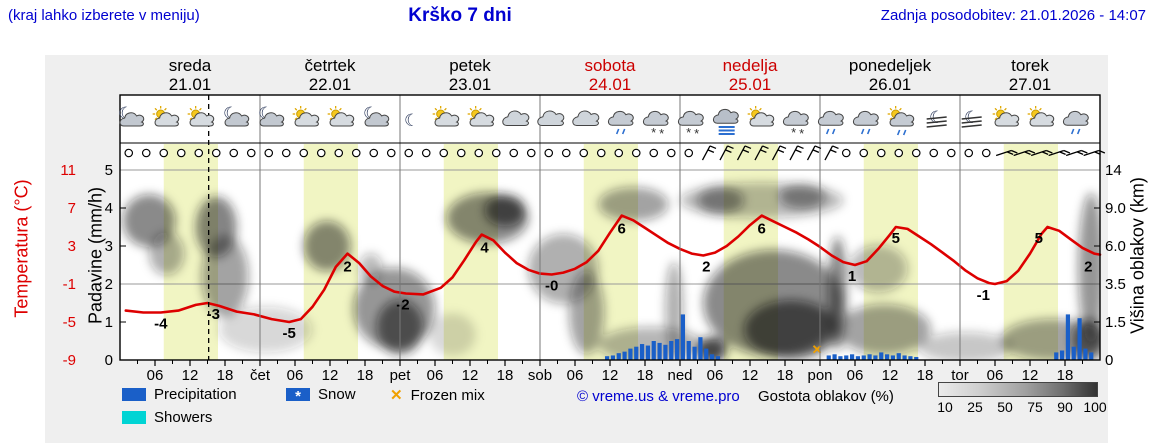 Image resolution: width=1152 pixels, height=443 pixels. Describe the element at coordinates (826, 396) in the screenshot. I see `cloud-density-label: Gostota oblakov (%)` at that location.